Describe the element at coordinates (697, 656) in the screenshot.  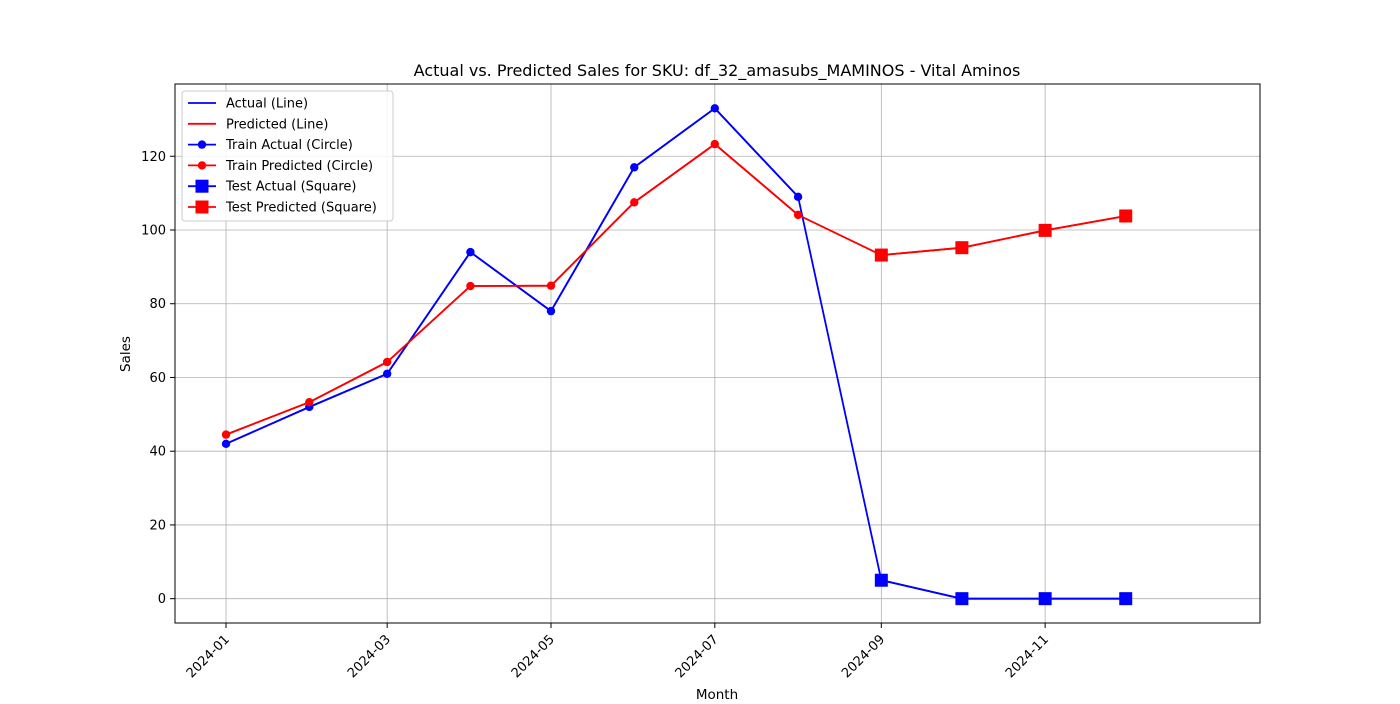
I see `x-tick-label: 2024-07` at that location.